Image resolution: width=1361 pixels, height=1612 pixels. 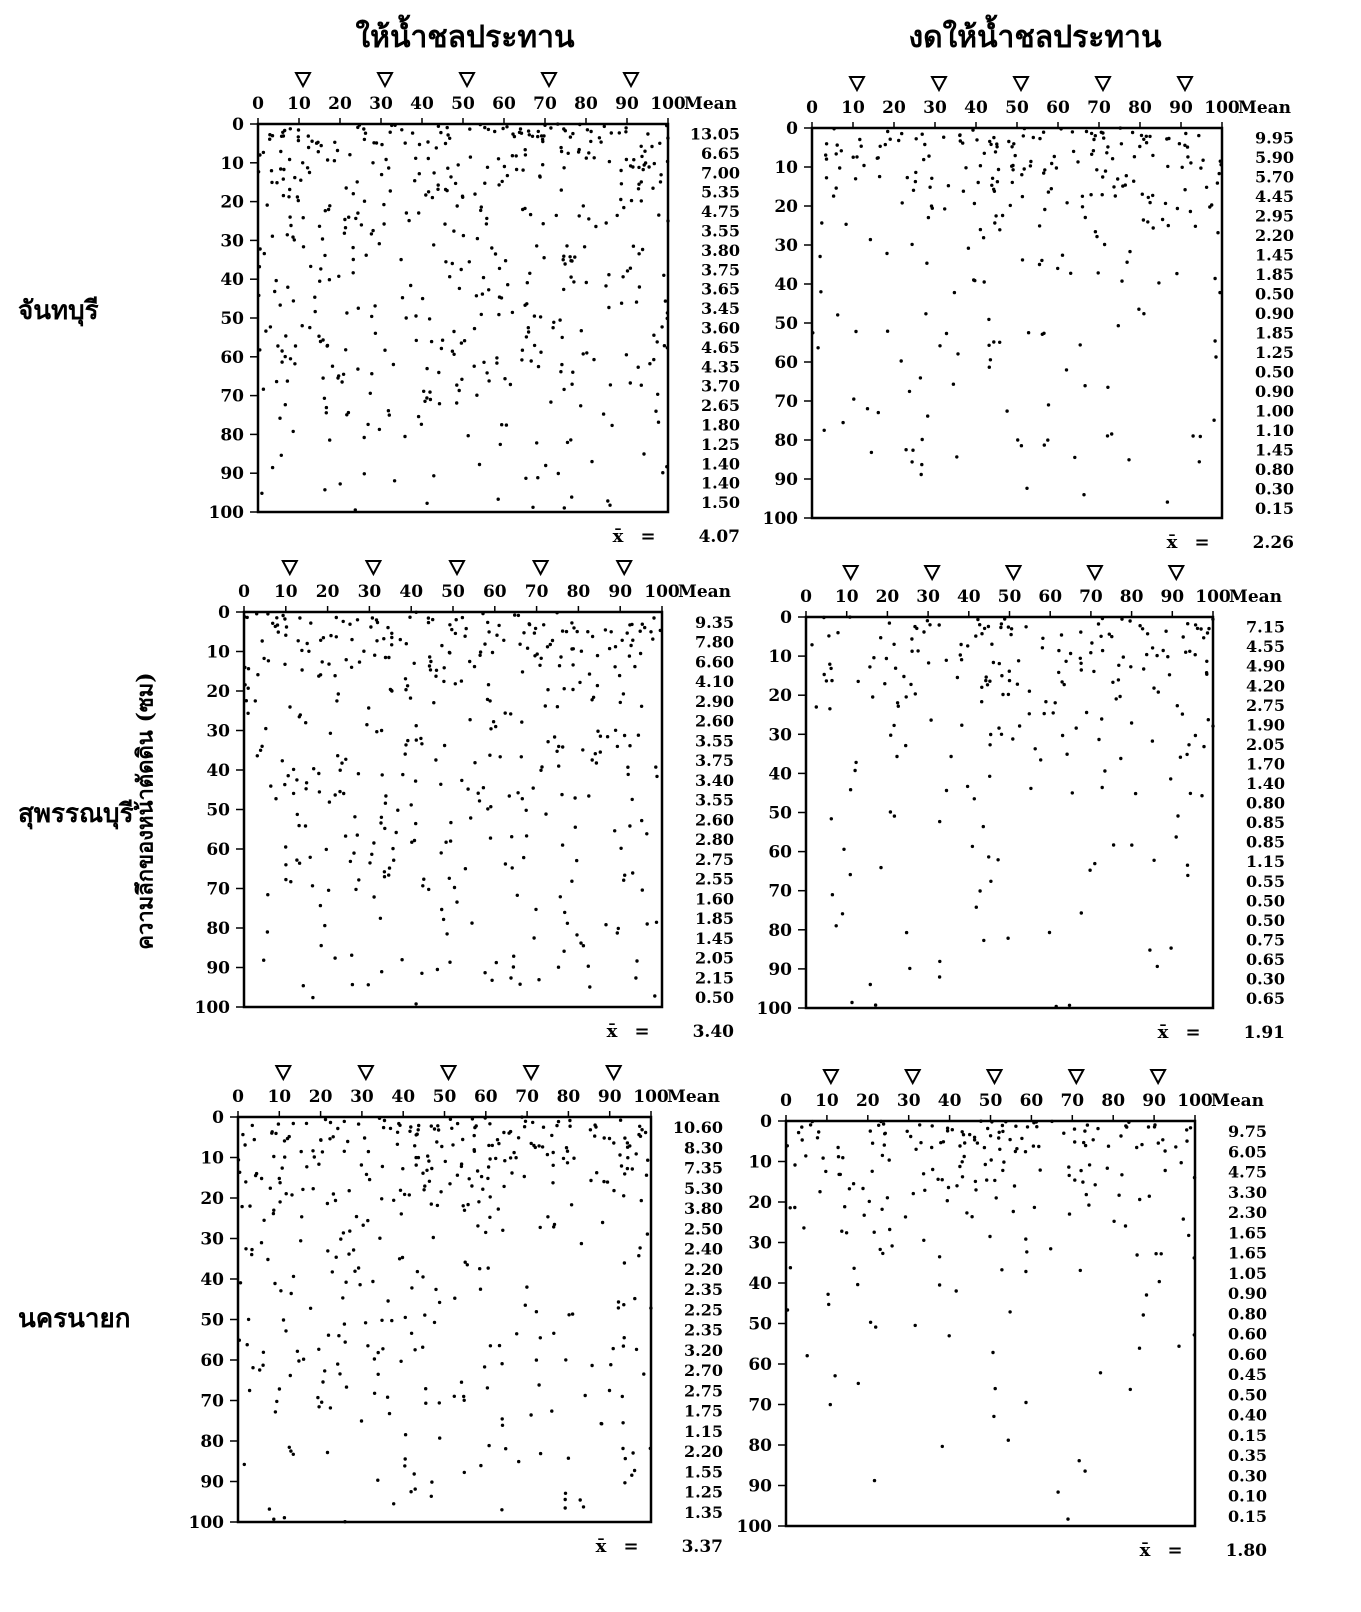 I want to click on panel-1-triangle-marker, so click(x=385, y=80).